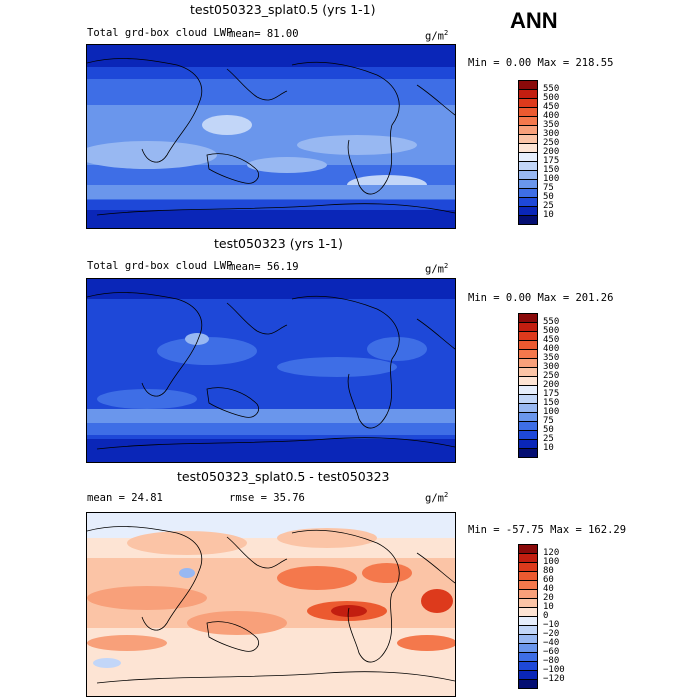 This screenshot has width=700, height=700. Describe the element at coordinates (551, 643) in the screenshot. I see `colorbar-level-label: −40` at that location.